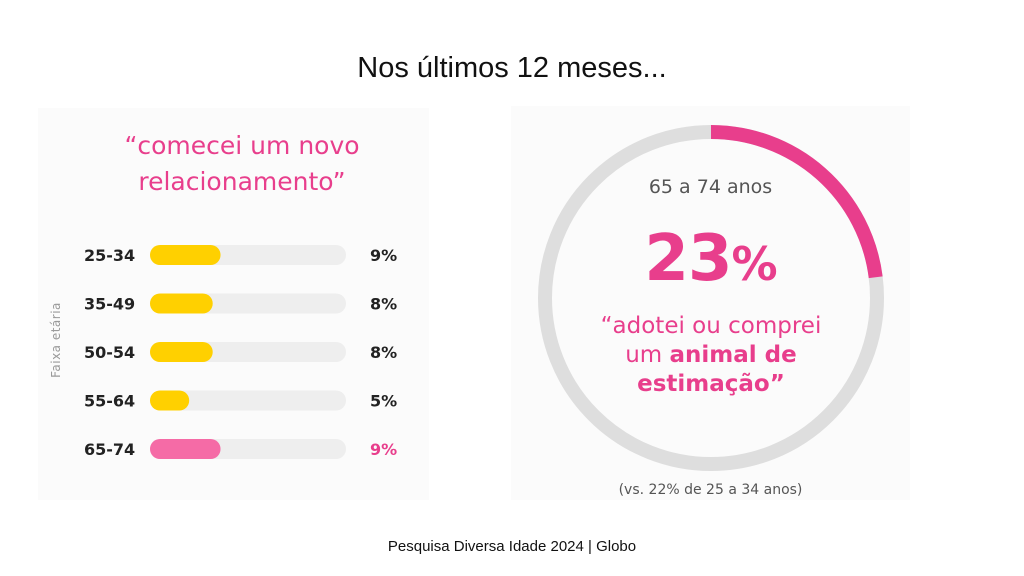 The width and height of the screenshot is (1024, 576). Describe the element at coordinates (109, 449) in the screenshot. I see `bar-category-label: 65-74` at that location.